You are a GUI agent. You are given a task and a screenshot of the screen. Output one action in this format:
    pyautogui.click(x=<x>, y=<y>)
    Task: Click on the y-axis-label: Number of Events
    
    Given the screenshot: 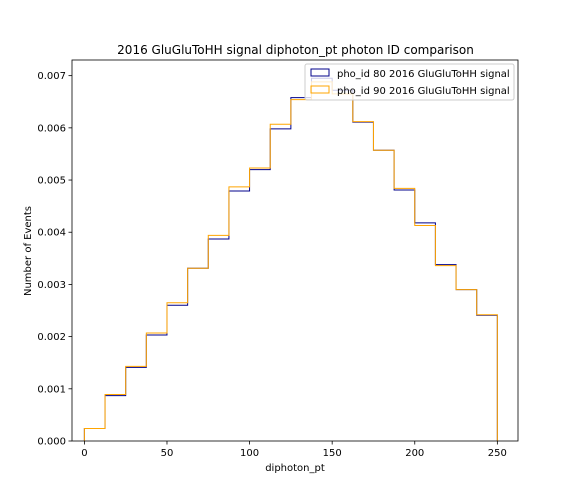 What is the action you would take?
    pyautogui.click(x=28, y=251)
    